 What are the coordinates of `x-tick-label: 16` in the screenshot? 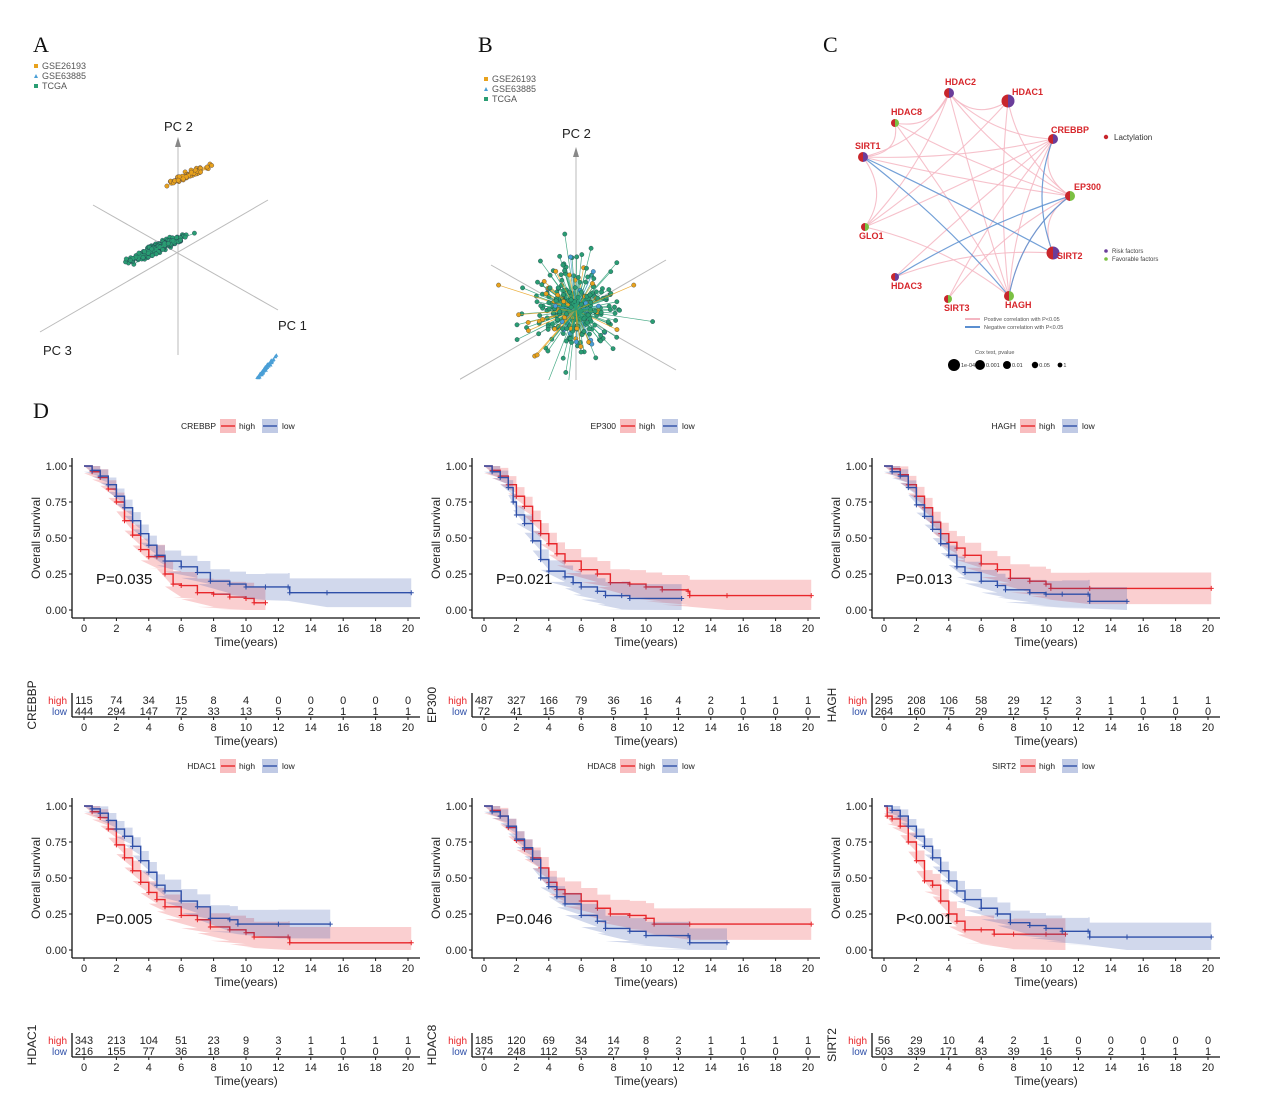 It's located at (343, 728).